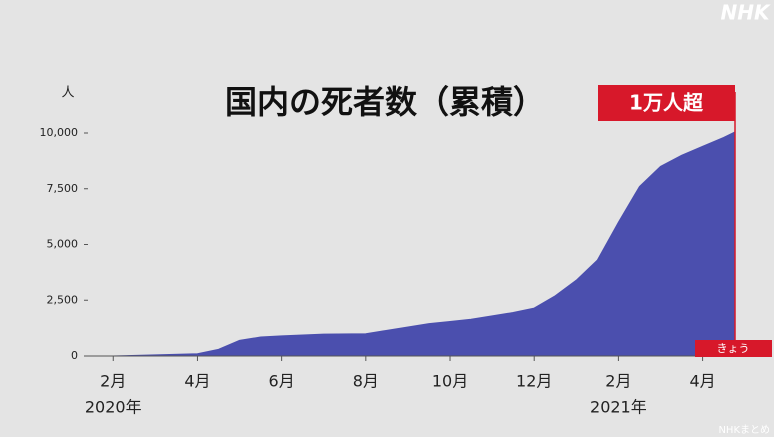 The width and height of the screenshot is (774, 437). I want to click on annotation-box, so click(666, 103).